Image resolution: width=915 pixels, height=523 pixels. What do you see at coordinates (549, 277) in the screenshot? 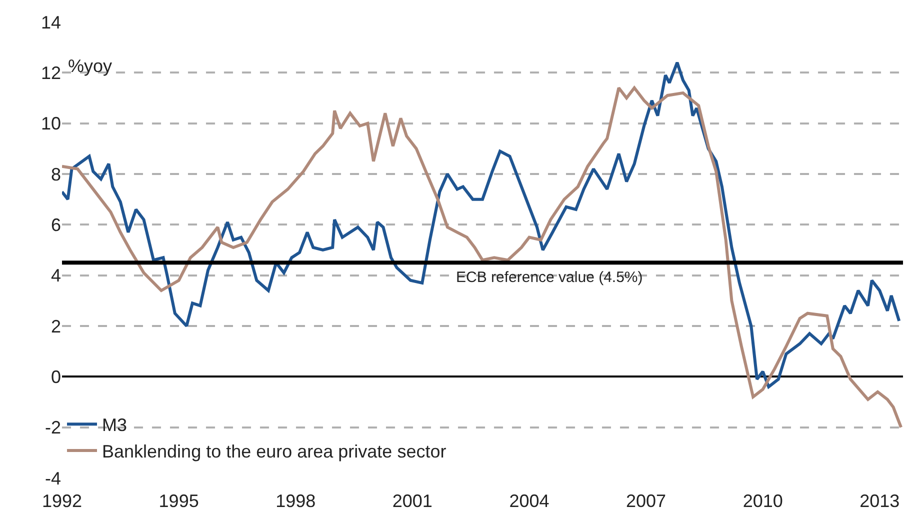
I see `ref-line-label: ECB reference value (4.5%)` at bounding box center [549, 277].